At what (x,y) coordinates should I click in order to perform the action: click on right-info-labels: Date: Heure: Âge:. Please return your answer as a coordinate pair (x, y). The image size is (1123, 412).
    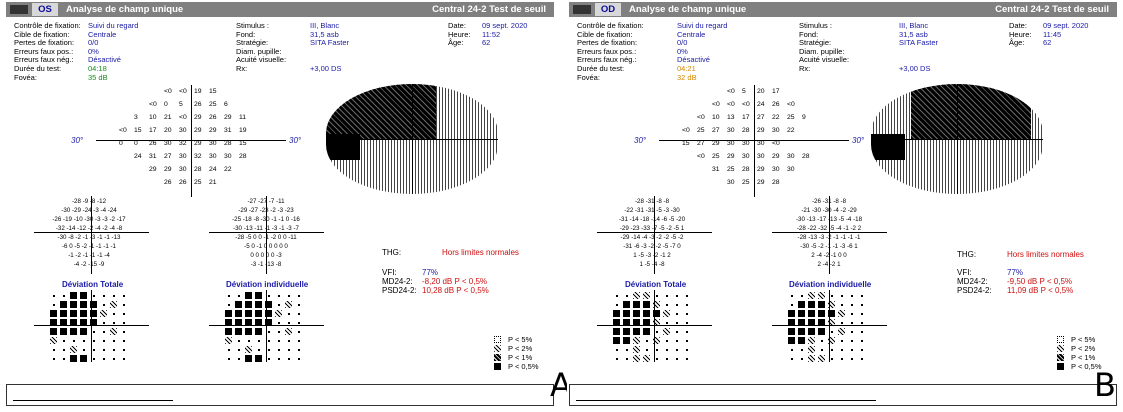
    Looking at the image, I should click on (459, 34).